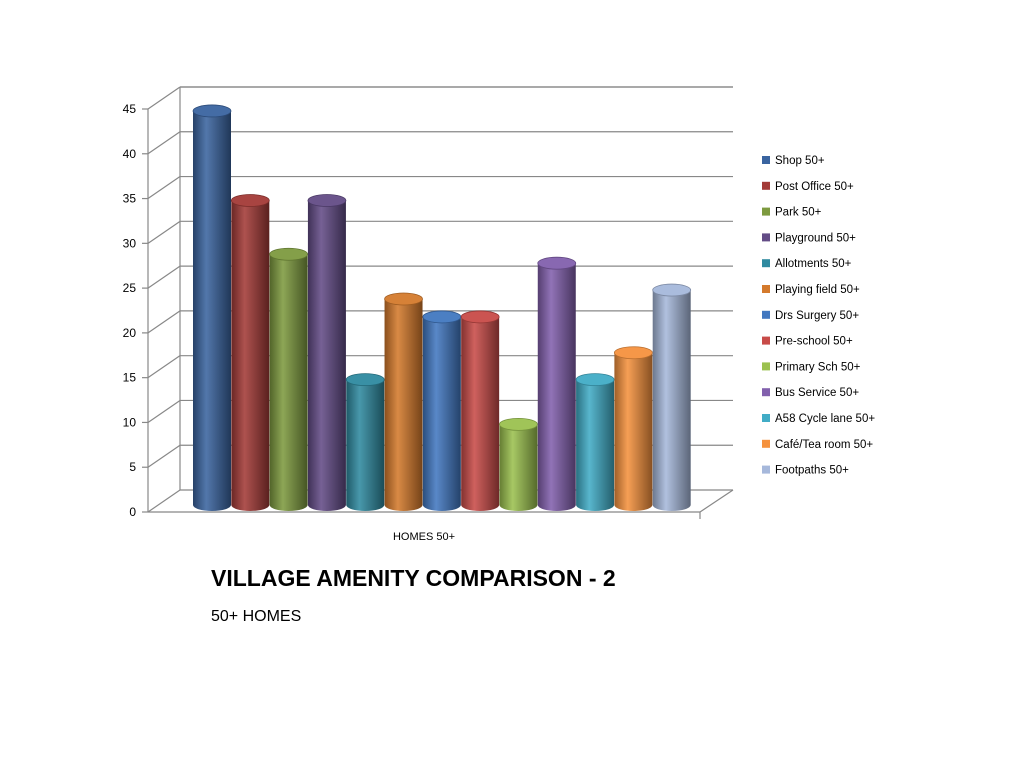 The width and height of the screenshot is (1024, 768). I want to click on y-tick-label: 5, so click(132, 467).